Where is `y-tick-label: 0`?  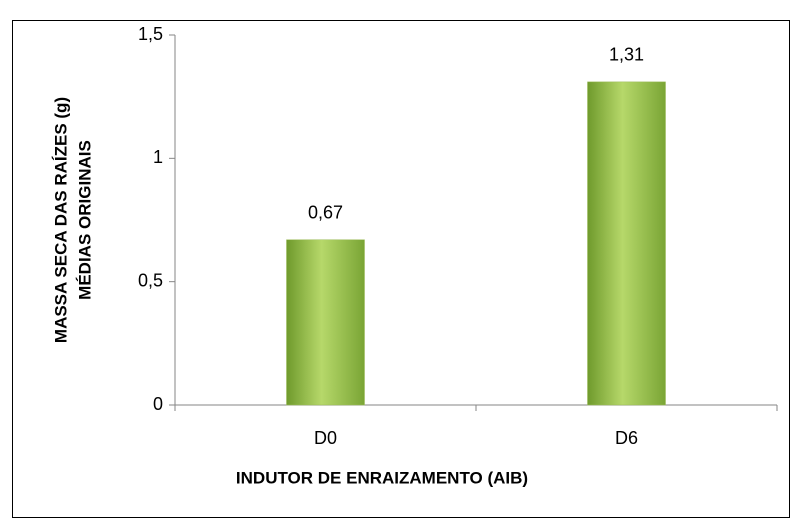 y-tick-label: 0 is located at coordinates (158, 404).